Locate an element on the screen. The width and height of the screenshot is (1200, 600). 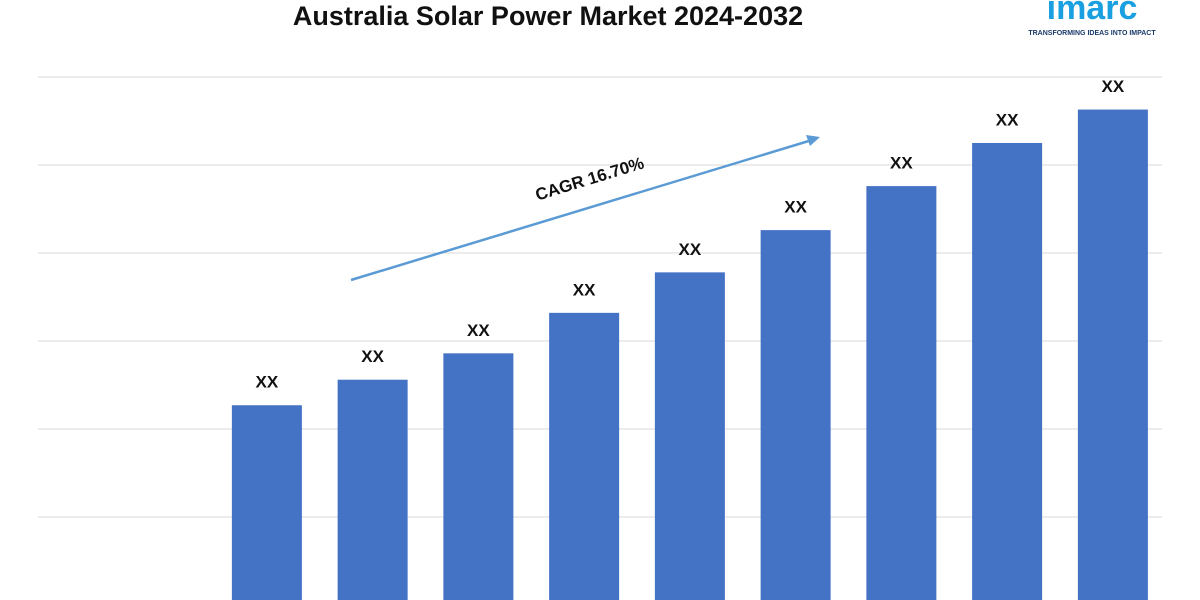
chart-title: Australia Solar Power Market 2024-2032 is located at coordinates (548, 16).